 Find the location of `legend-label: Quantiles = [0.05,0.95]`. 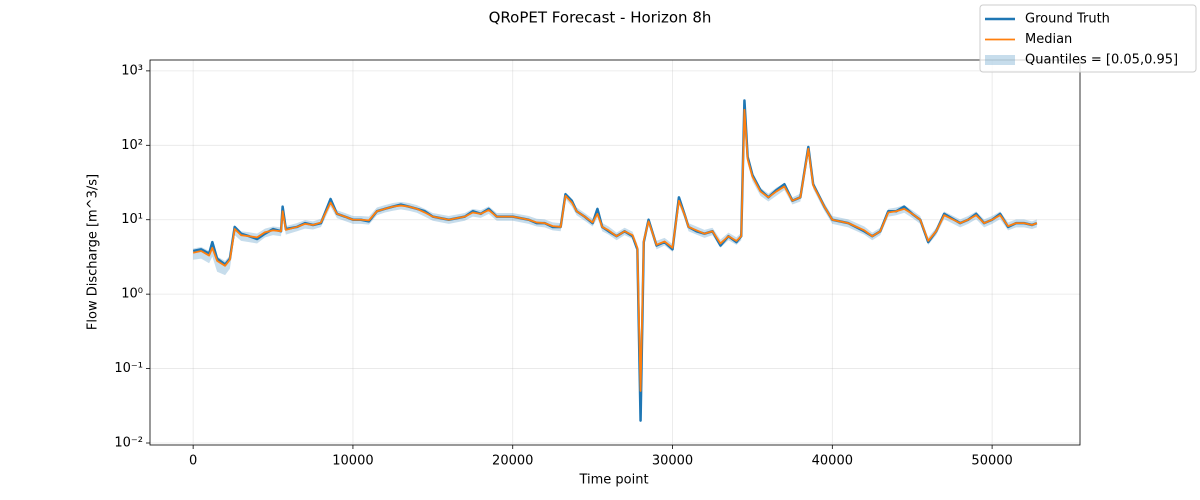

legend-label: Quantiles = [0.05,0.95] is located at coordinates (1101, 60).